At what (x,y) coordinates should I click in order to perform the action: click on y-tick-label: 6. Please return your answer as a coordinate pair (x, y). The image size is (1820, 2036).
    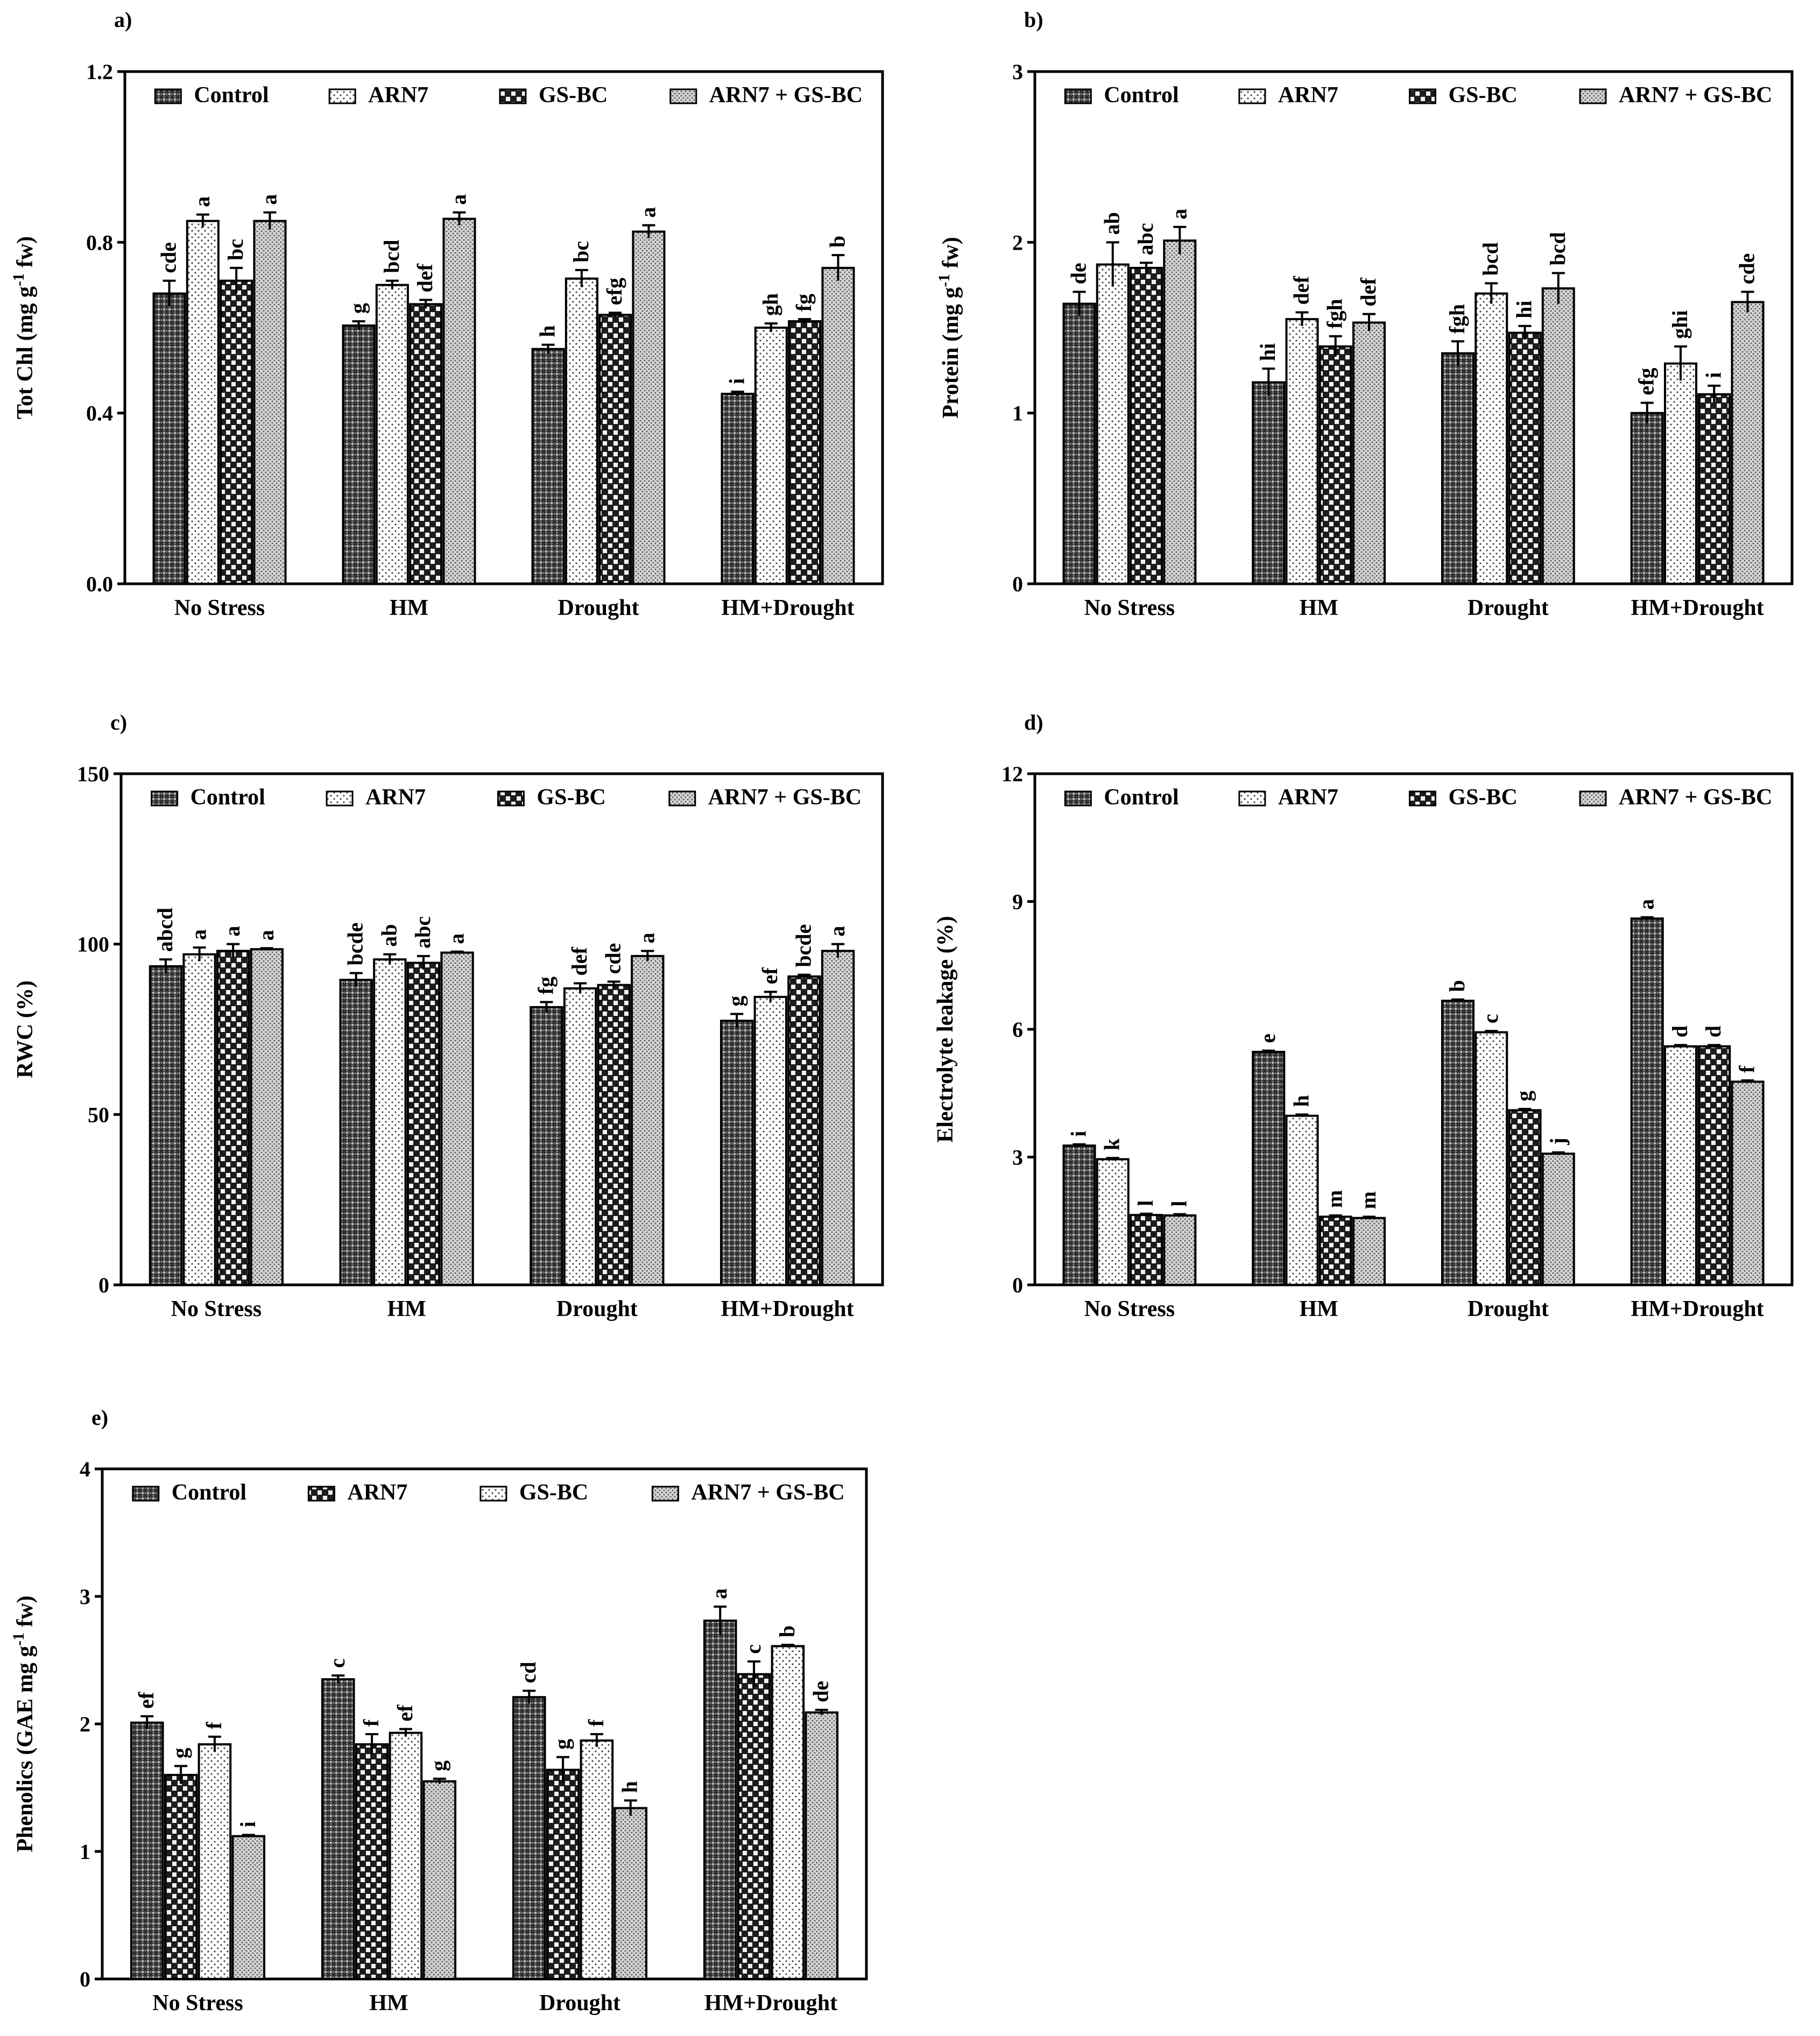
    Looking at the image, I should click on (1017, 1029).